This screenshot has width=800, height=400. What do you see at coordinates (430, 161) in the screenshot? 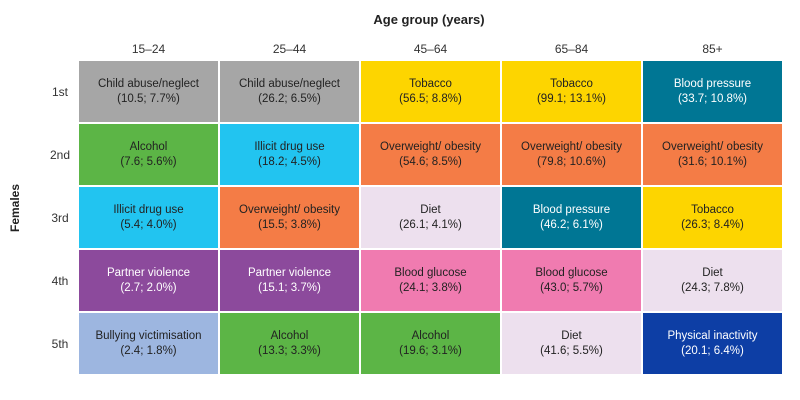
I see `cell-value-label: (54.6; 8.5%)` at bounding box center [430, 161].